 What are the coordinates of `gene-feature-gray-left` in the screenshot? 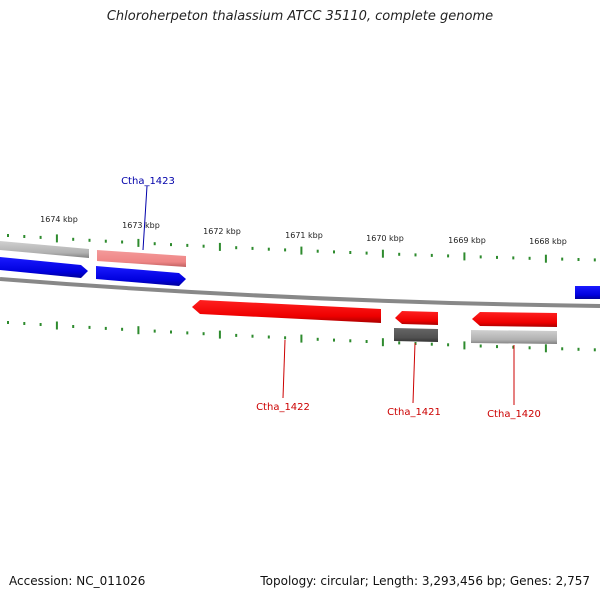 It's located at (44, 249).